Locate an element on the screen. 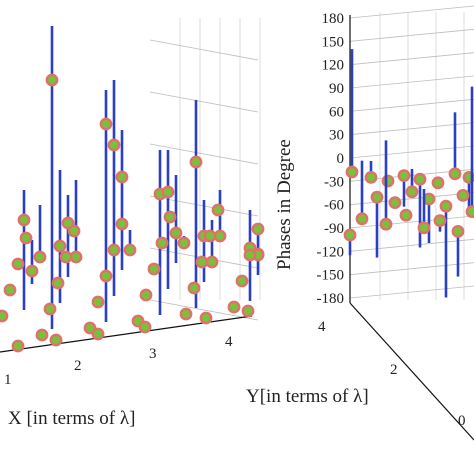 Image resolution: width=474 pixels, height=474 pixels. right-y-axis-label: Y[in terms of λ] is located at coordinates (307, 396).